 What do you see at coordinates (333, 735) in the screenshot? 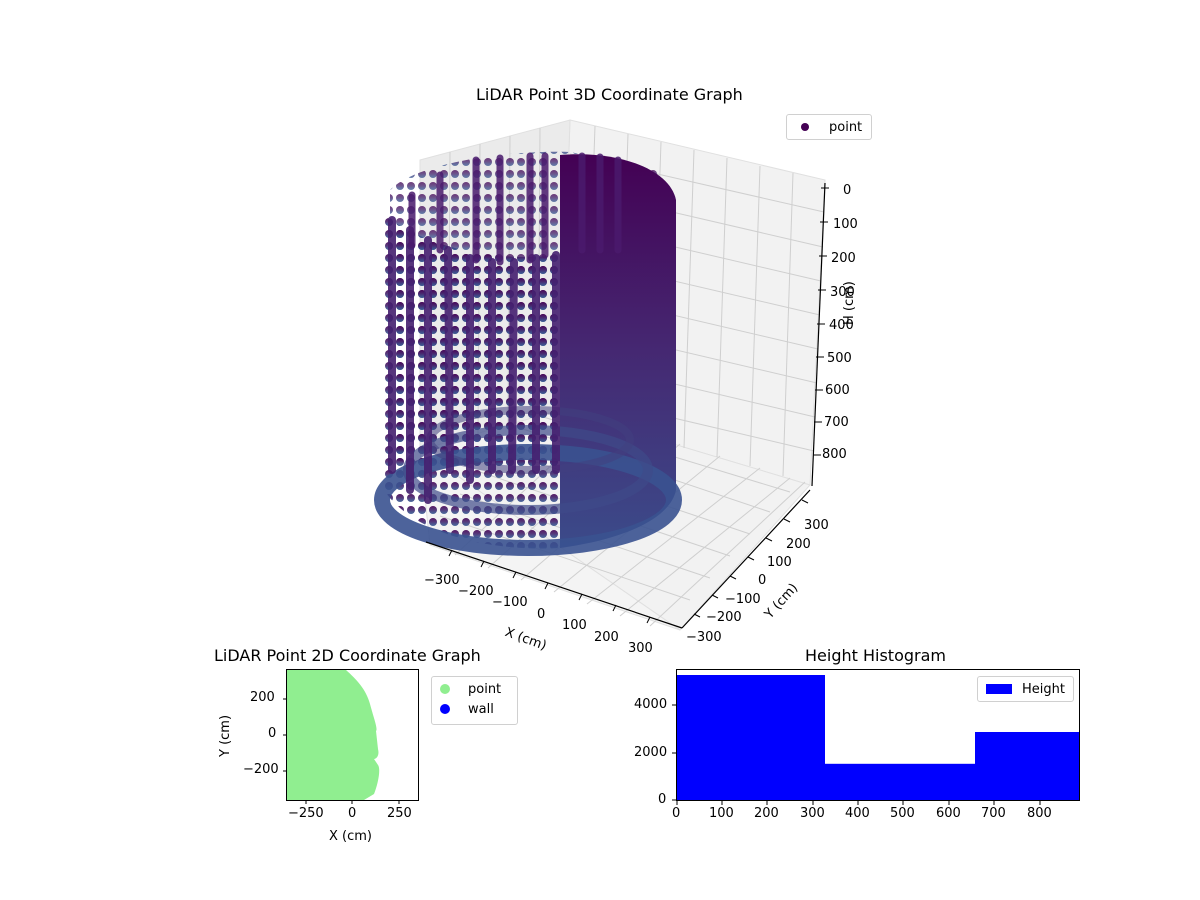
I see `point-region` at bounding box center [333, 735].